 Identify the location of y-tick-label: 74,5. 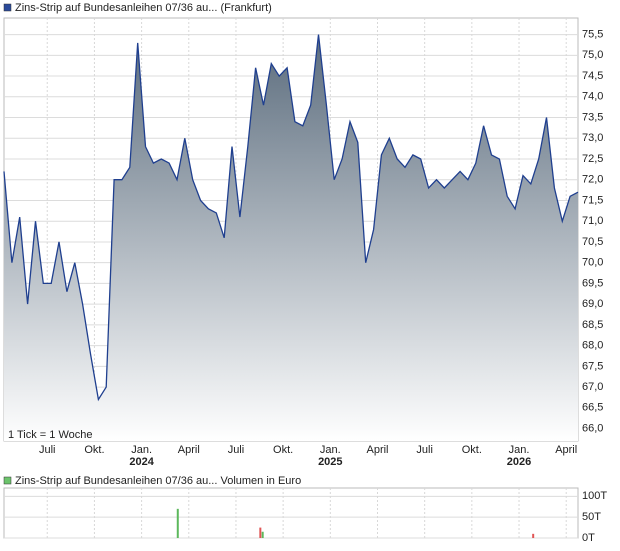
(592, 76).